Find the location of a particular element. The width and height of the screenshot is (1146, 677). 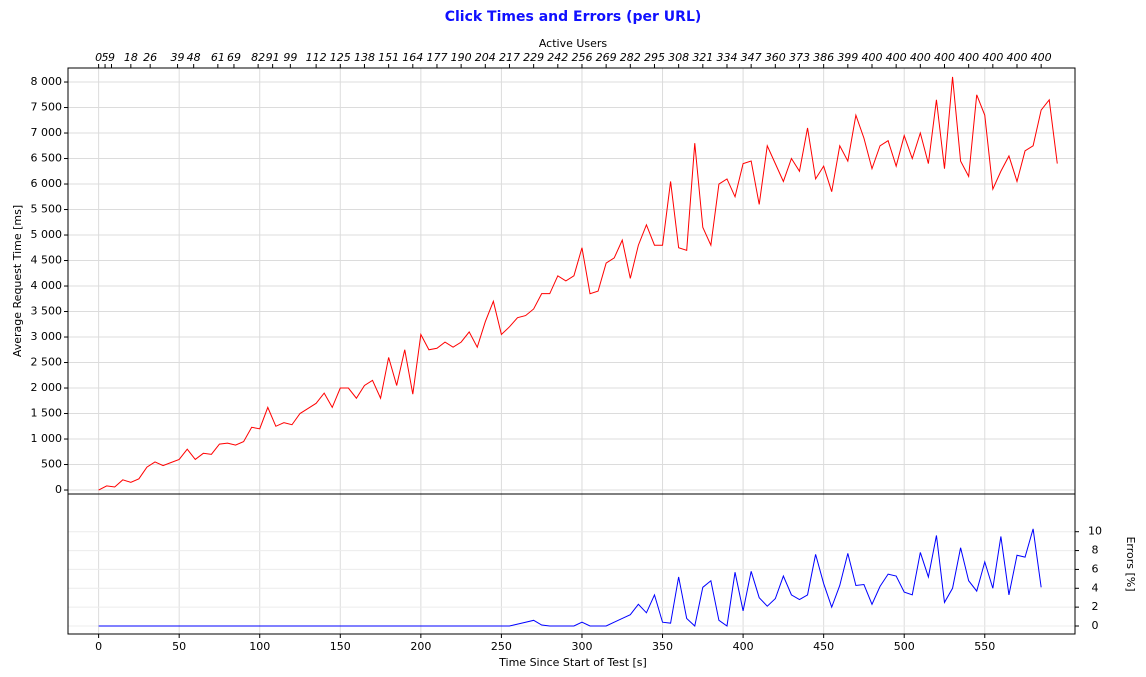

top-tick-label: 9 is located at coordinates (111, 57).